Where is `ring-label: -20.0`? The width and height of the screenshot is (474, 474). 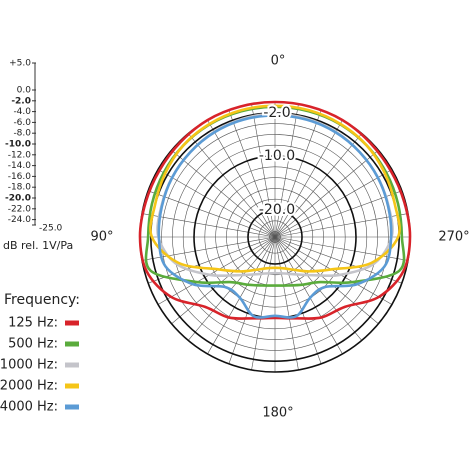 ring-label: -20.0 is located at coordinates (277, 210).